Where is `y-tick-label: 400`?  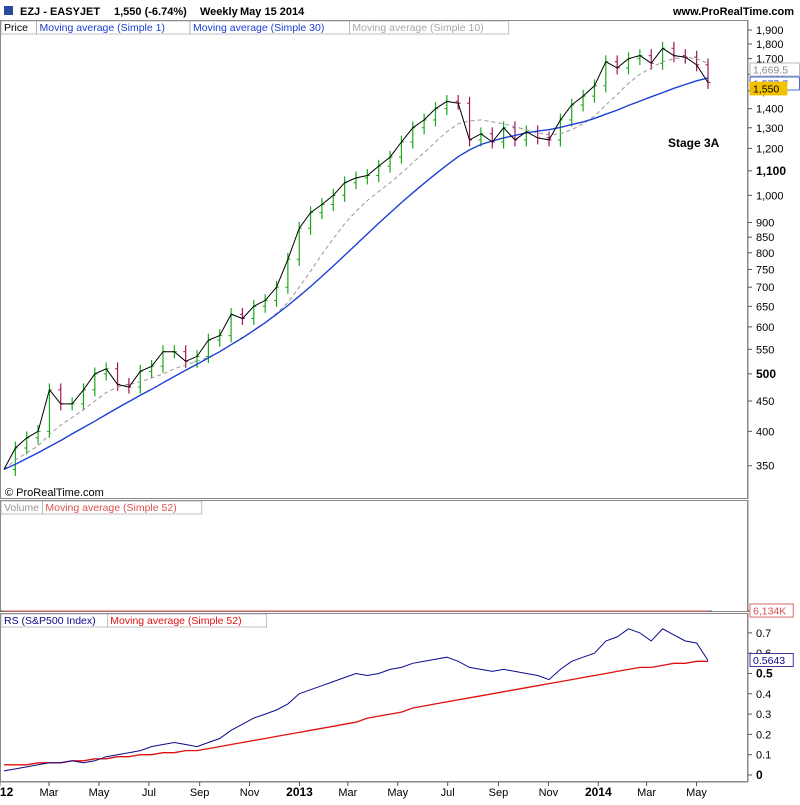 y-tick-label: 400 is located at coordinates (765, 432).